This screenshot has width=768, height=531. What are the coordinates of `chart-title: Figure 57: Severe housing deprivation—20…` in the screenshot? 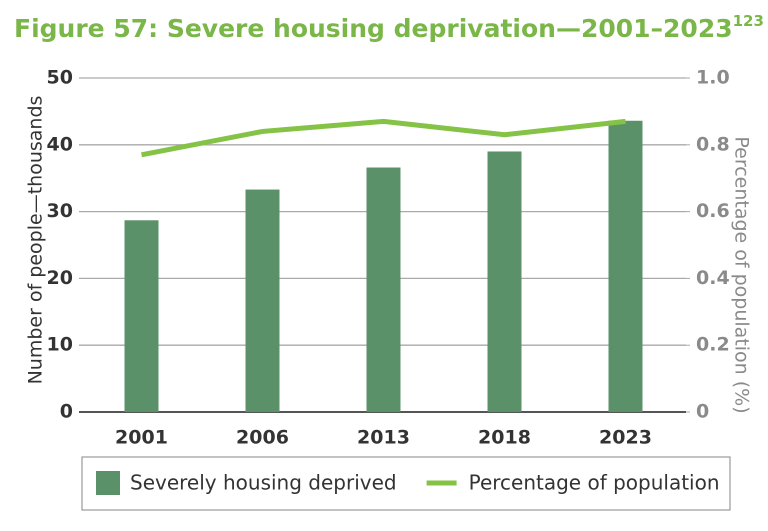 It's located at (389, 28).